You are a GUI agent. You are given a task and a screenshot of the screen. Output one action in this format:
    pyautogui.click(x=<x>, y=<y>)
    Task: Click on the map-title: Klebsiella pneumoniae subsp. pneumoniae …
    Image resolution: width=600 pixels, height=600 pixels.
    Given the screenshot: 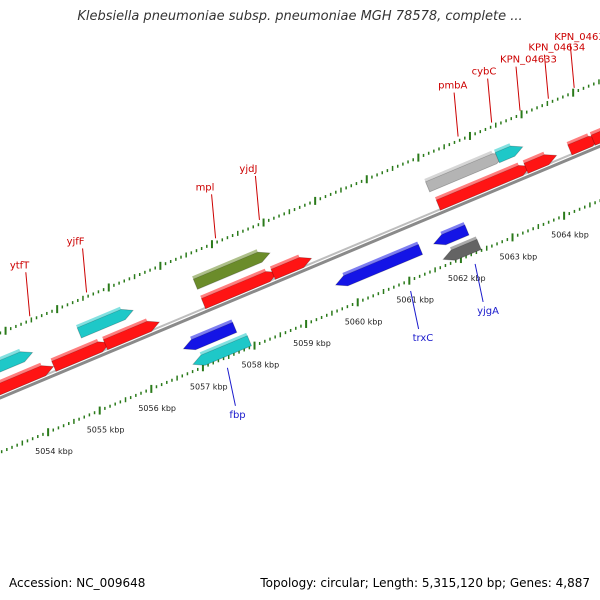 What is the action you would take?
    pyautogui.click(x=300, y=16)
    